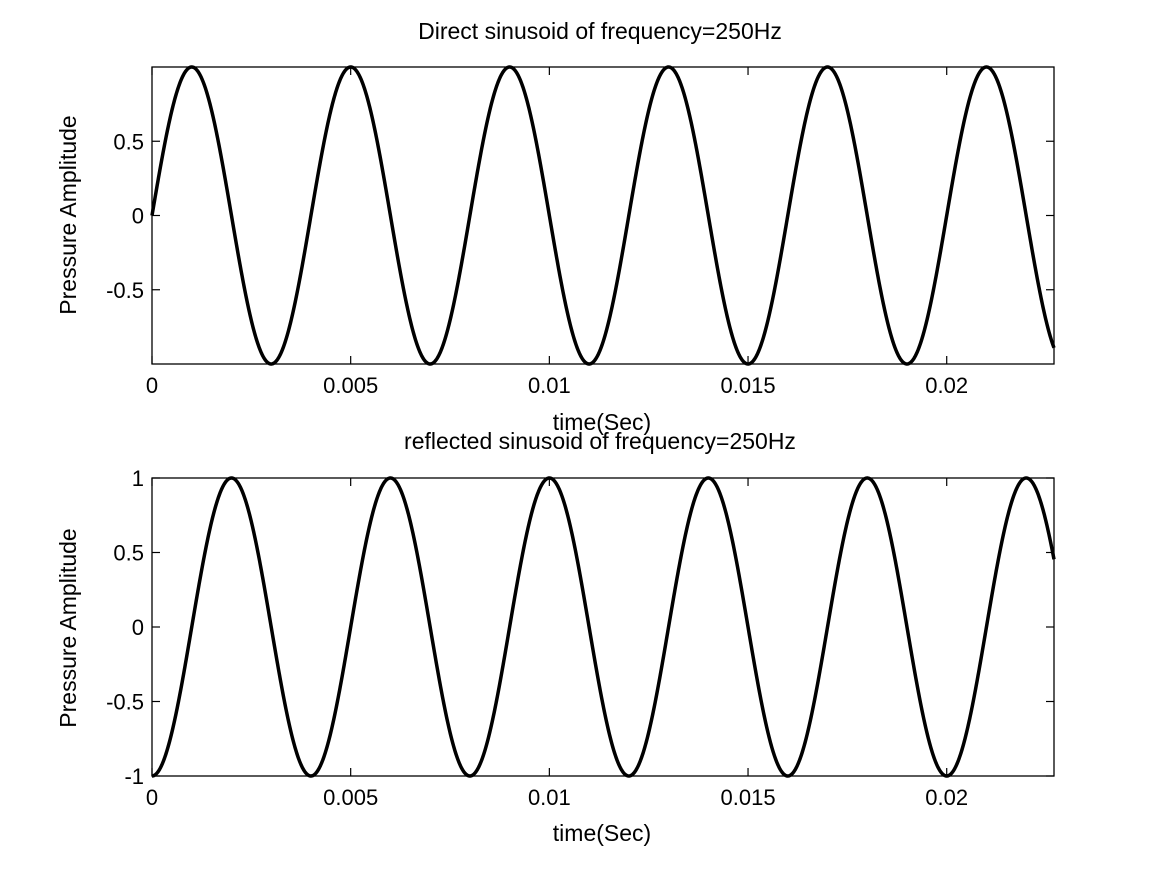  What do you see at coordinates (600, 31) in the screenshot?
I see `chart-title: Direct sinusoid of frequency=250Hz` at bounding box center [600, 31].